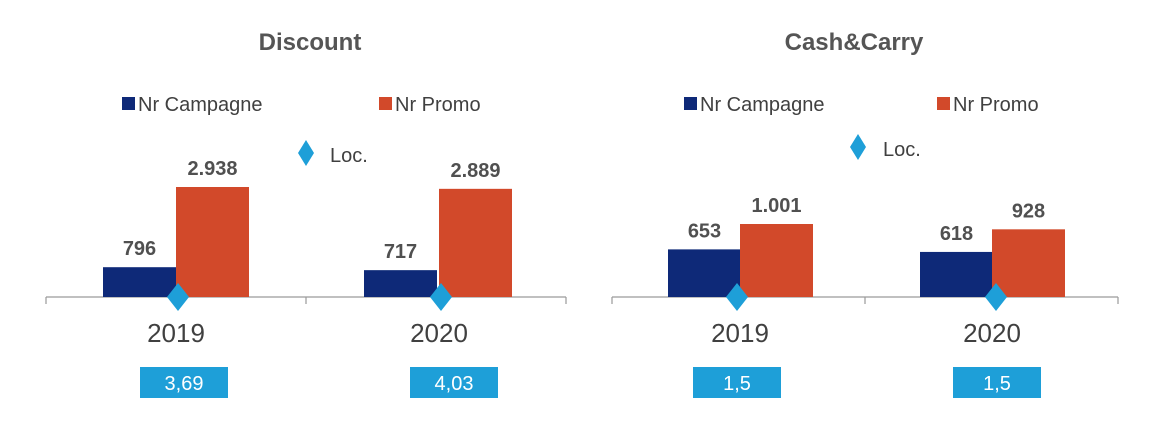  I want to click on chart1-loc-value-label-2019: 3,69, so click(184, 384).